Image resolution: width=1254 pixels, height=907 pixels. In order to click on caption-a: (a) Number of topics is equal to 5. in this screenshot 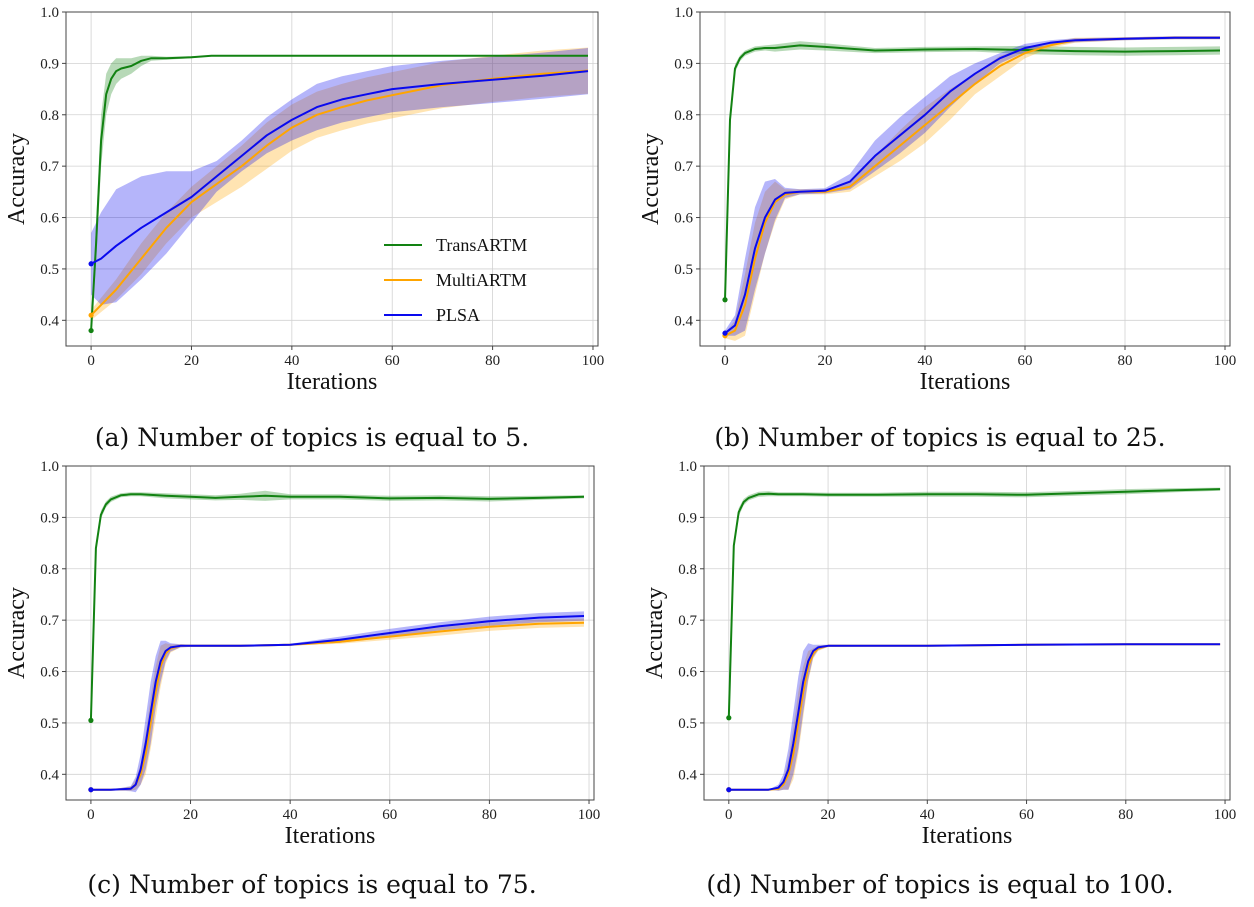, I will do `click(312, 437)`.